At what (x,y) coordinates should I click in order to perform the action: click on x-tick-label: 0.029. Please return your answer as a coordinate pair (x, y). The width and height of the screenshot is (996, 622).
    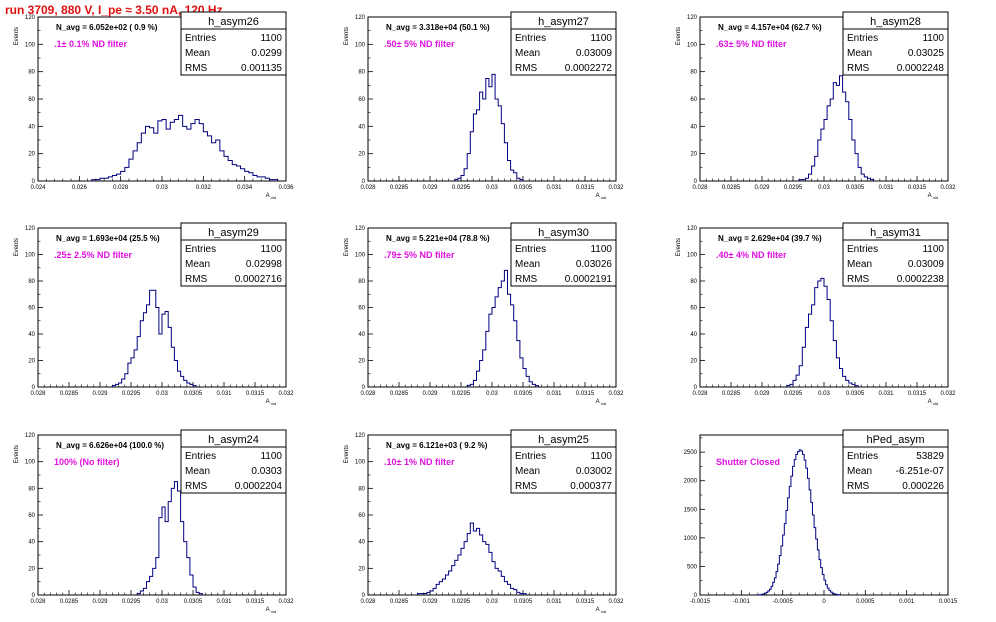
    Looking at the image, I should click on (430, 188).